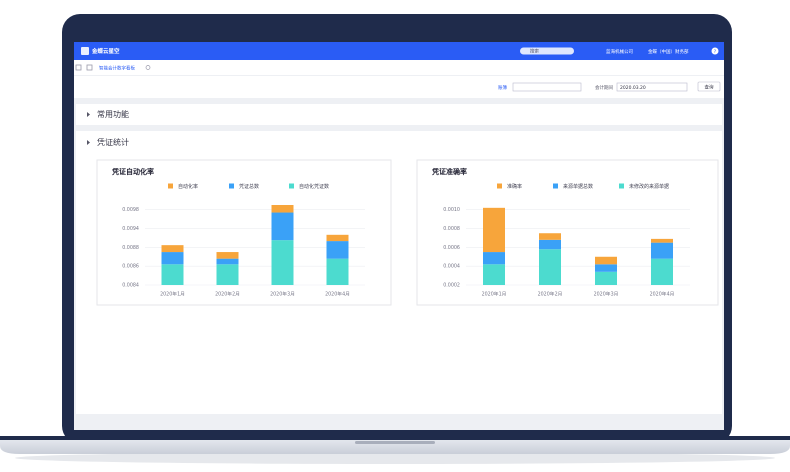  What do you see at coordinates (451, 229) in the screenshot?
I see `y-tick-label: 0.0008` at bounding box center [451, 229].